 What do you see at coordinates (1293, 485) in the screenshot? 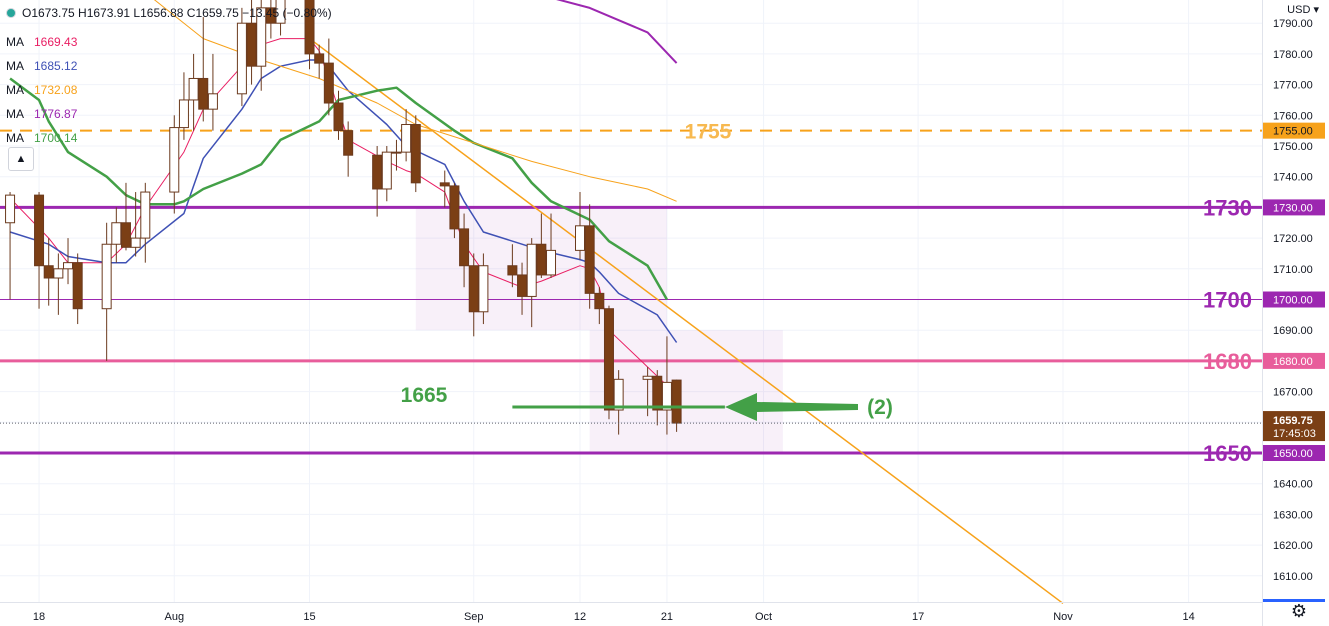
I see `price-tick-label: 1640.00` at bounding box center [1293, 485].